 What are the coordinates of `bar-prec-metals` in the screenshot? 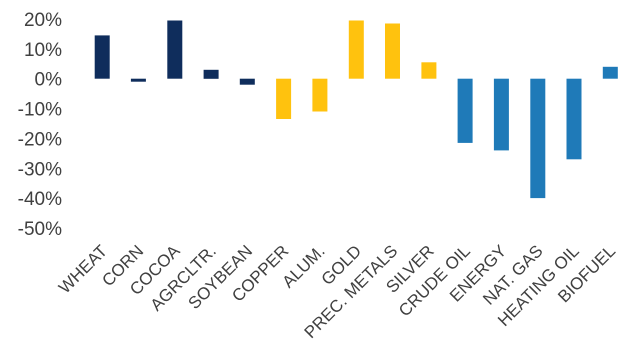 It's located at (392, 51).